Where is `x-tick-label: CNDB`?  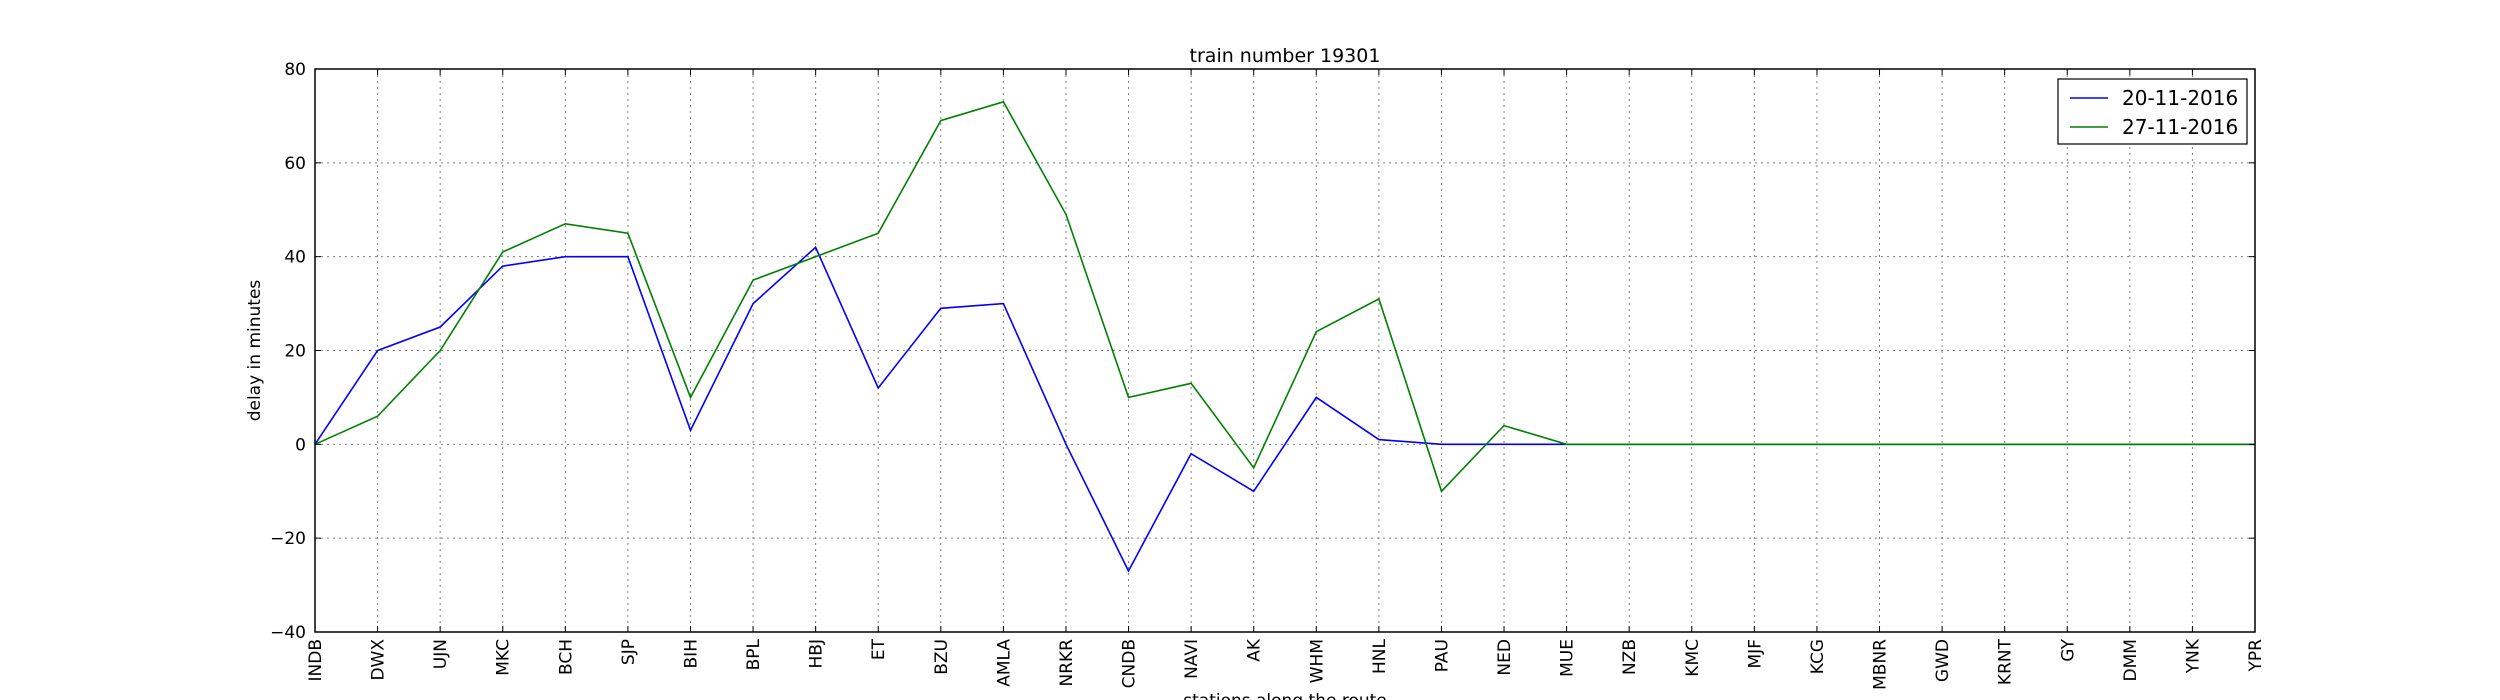
x-tick-label: CNDB is located at coordinates (1130, 663).